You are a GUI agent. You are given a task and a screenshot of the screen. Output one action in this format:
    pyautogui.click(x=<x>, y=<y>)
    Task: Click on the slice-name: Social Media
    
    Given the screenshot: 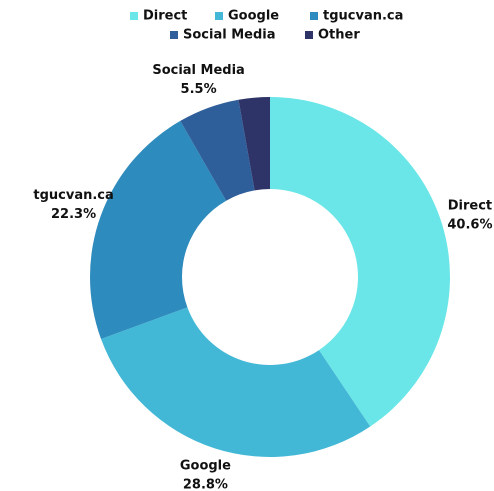 What is the action you would take?
    pyautogui.click(x=198, y=70)
    